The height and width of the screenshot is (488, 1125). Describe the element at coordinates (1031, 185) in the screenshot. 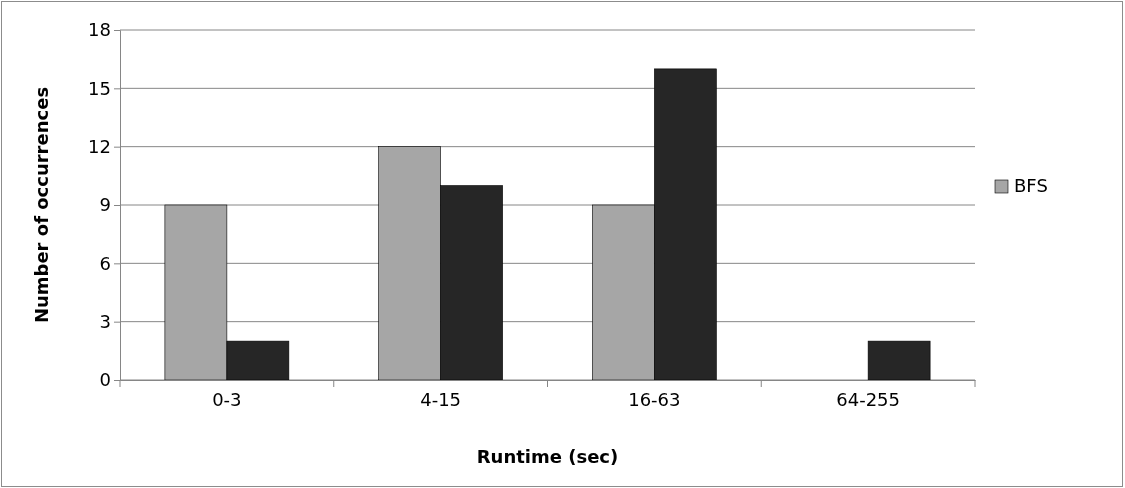

I see `legend-label: BFS` at that location.